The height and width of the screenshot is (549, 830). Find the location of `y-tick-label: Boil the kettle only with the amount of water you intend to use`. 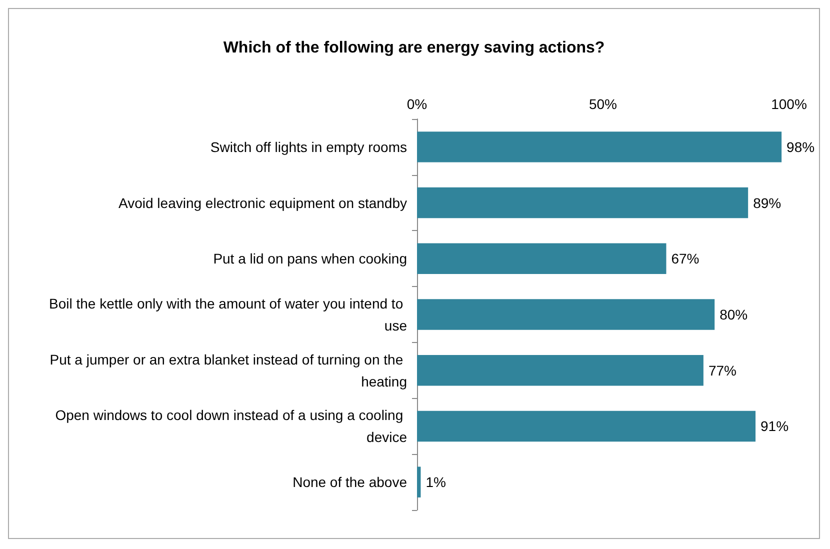

y-tick-label: Boil the kettle only with the amount of water you intend to use is located at coordinates (228, 315).